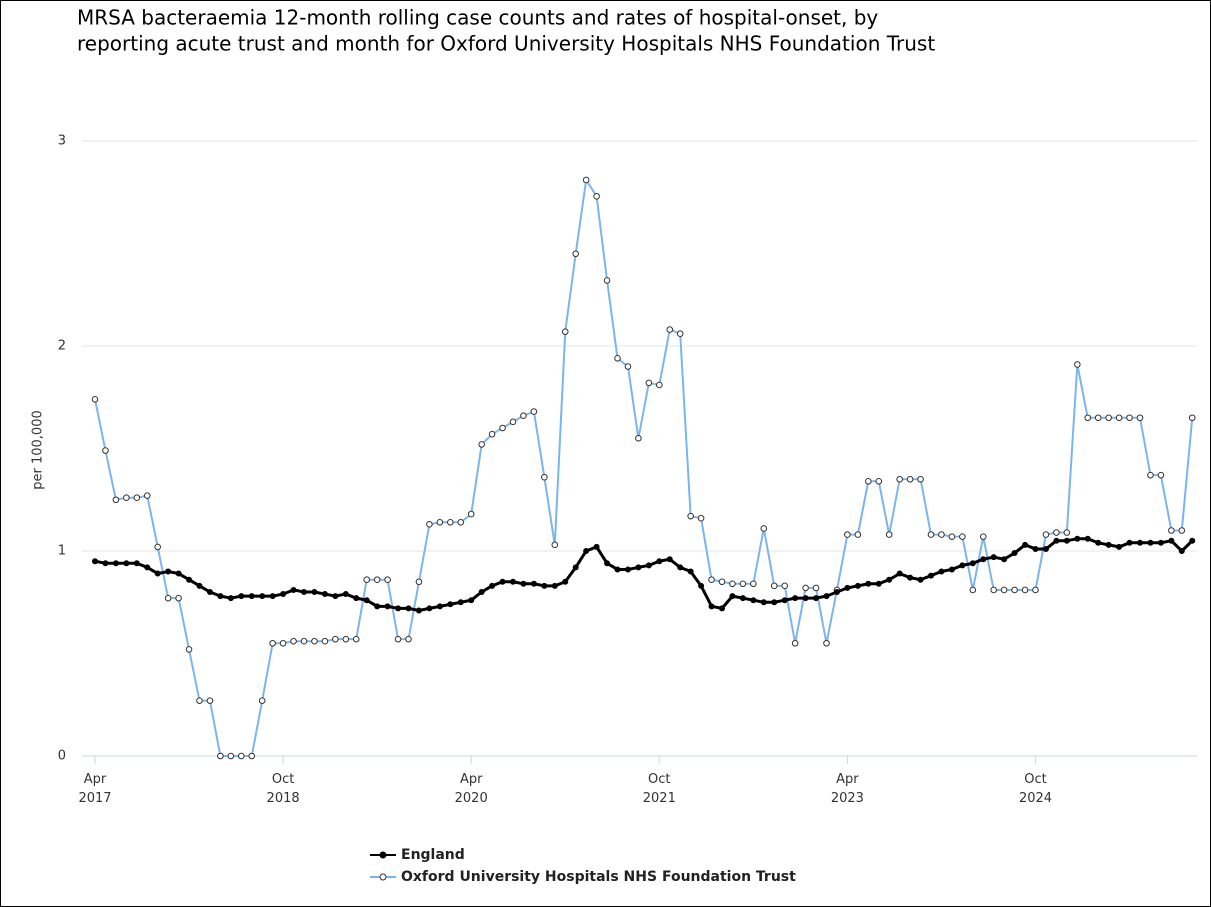  I want to click on series-line, so click(644, 574).